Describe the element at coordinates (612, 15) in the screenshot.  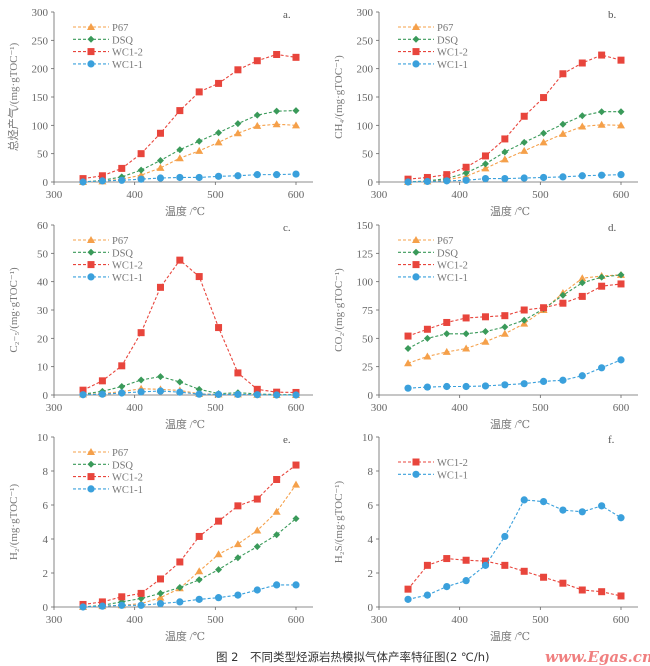
I see `panel-label: b.` at that location.